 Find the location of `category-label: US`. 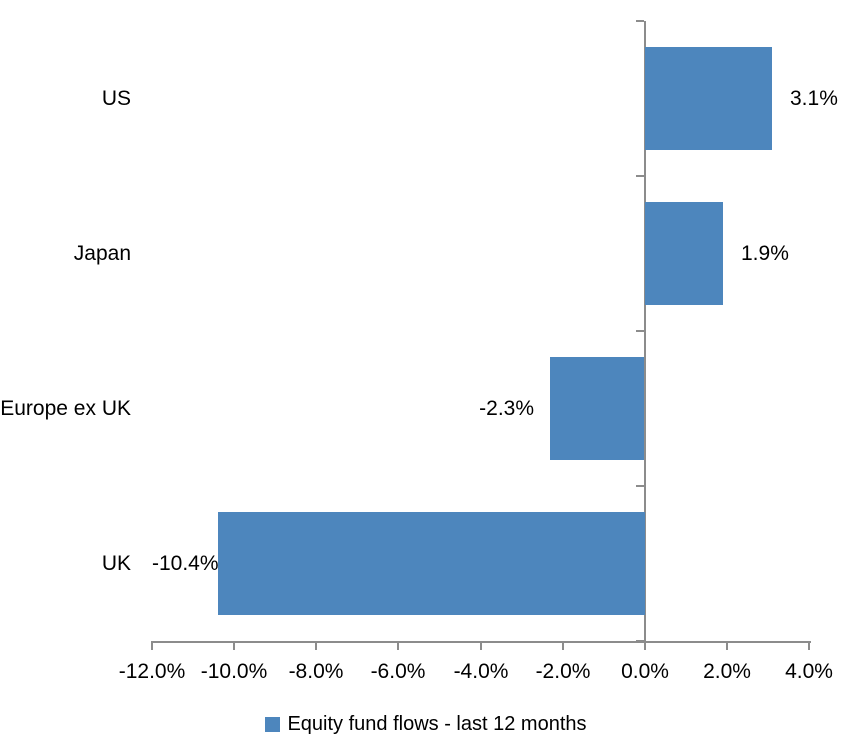

category-label: US is located at coordinates (116, 98).